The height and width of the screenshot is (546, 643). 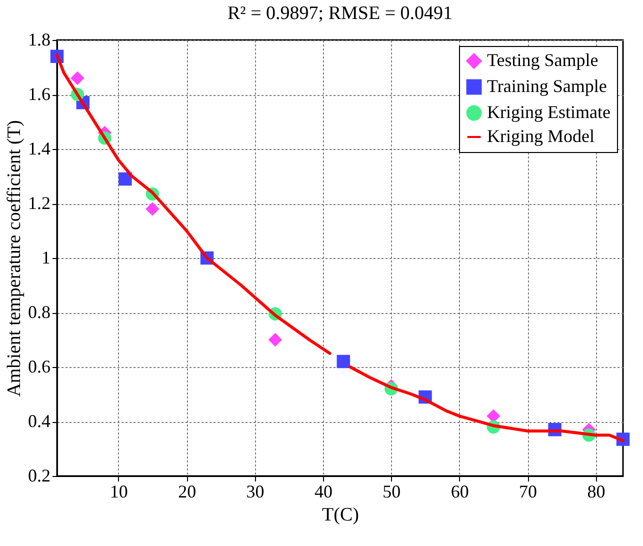 What do you see at coordinates (39, 421) in the screenshot?
I see `y-tick-label: 0.4` at bounding box center [39, 421].